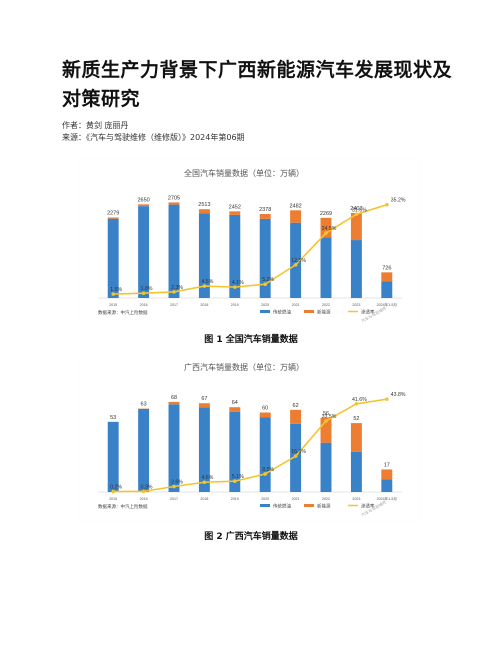 The height and width of the screenshot is (649, 502). What do you see at coordinates (235, 499) in the screenshot?
I see `x-tick-label: 2019` at bounding box center [235, 499].